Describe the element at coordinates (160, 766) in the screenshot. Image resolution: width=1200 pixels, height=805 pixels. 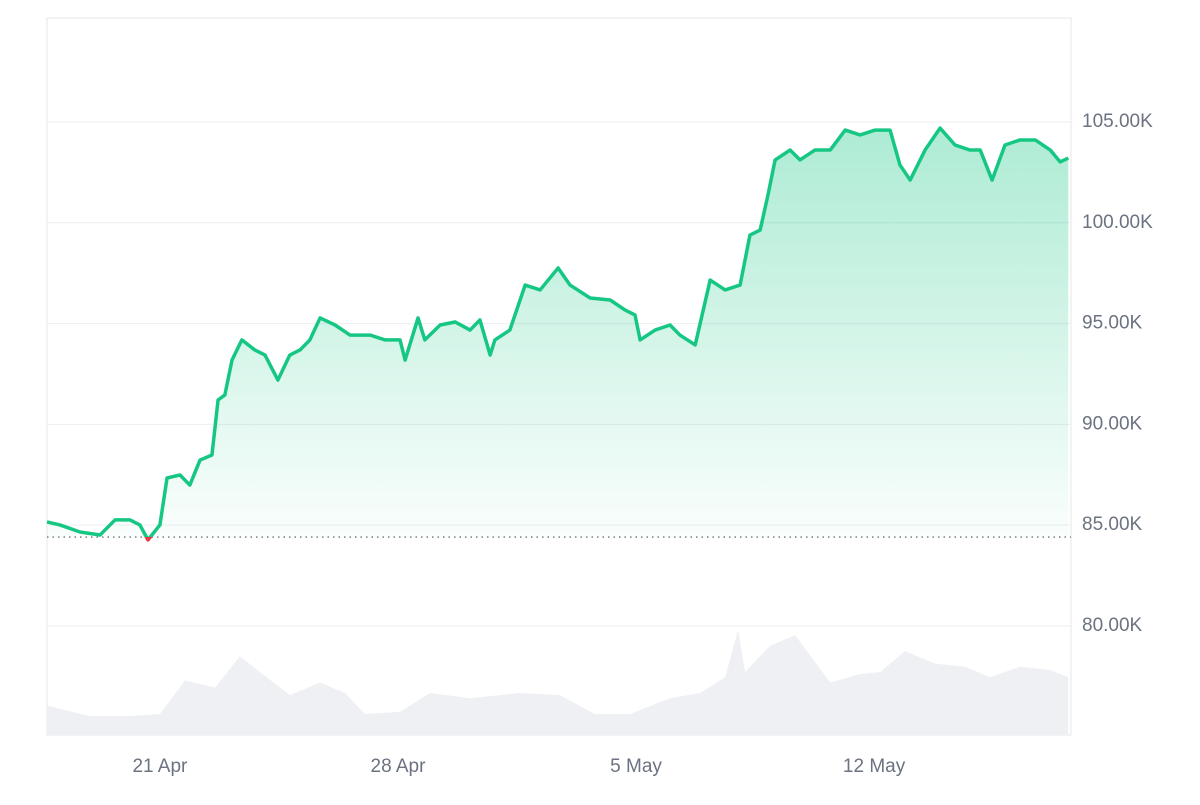
I see `x-tick-label: 21 Apr` at that location.